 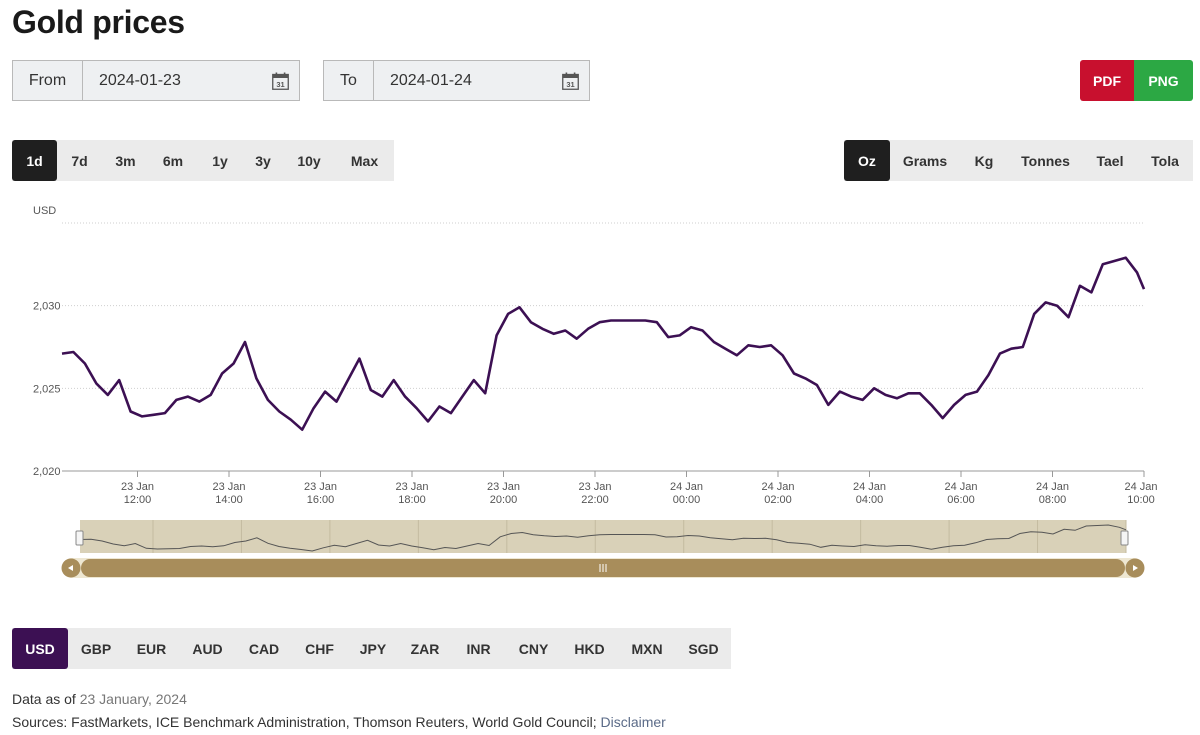 I want to click on y-axis-ticks: 2,020 2,025 2,030, so click(x=47, y=389).